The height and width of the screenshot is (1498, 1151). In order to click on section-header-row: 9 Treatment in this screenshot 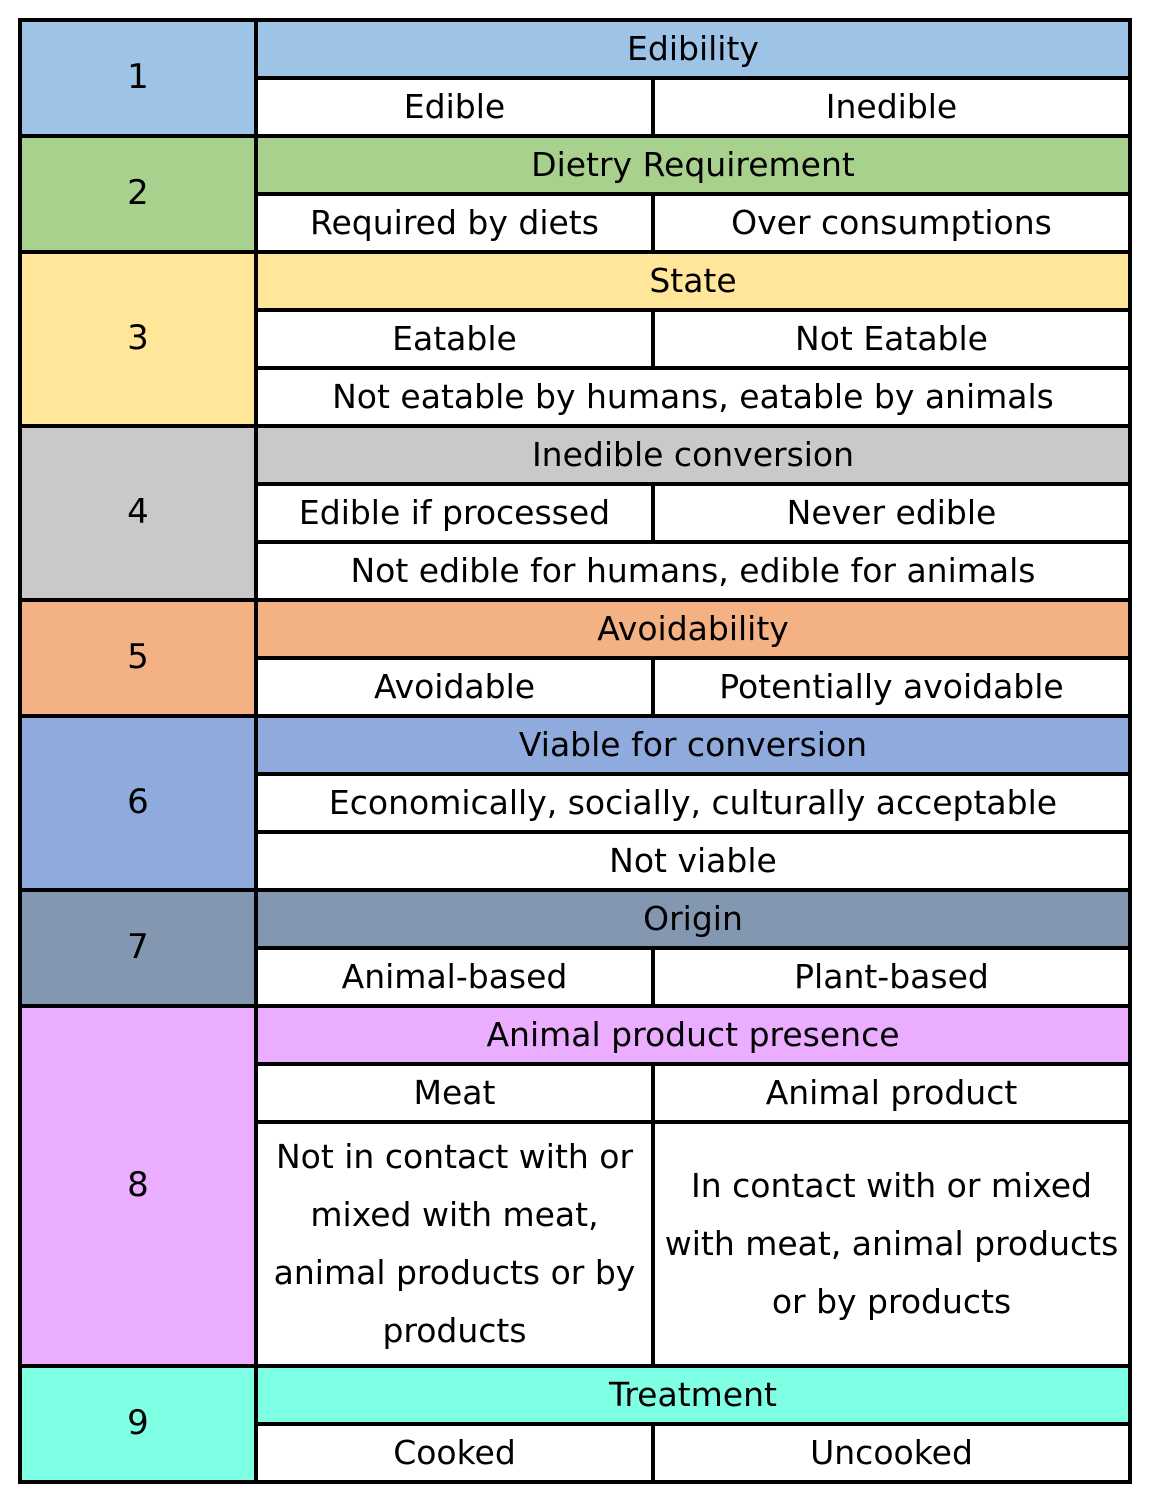, I will do `click(575, 1424)`.